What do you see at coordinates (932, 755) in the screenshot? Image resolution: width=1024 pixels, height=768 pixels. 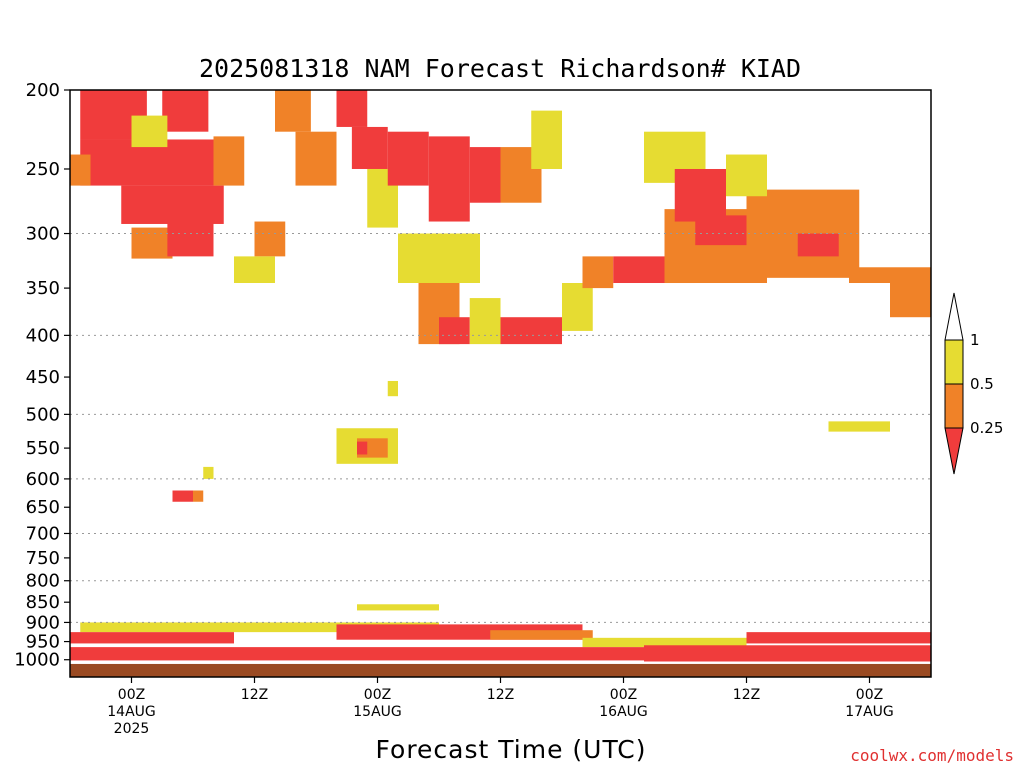 I see `credit-text: coolwx.com/models` at bounding box center [932, 755].